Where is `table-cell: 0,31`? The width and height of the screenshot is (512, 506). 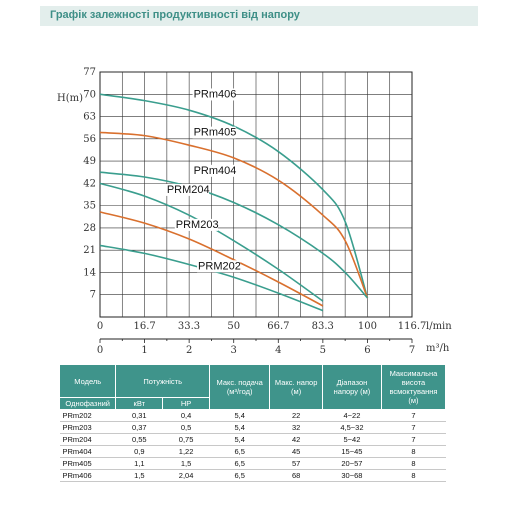
table-cell: 0,31 is located at coordinates (139, 415).